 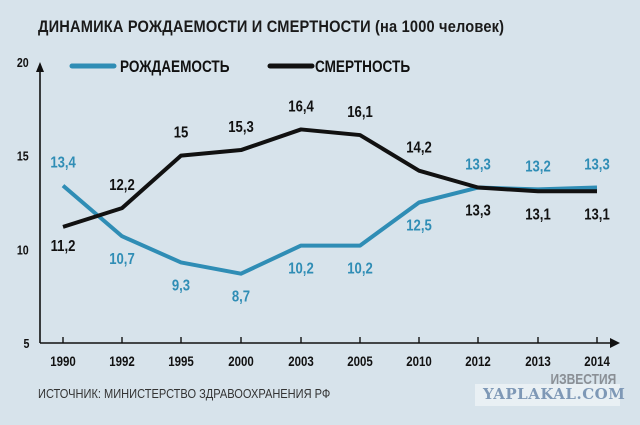 What do you see at coordinates (40, 67) in the screenshot?
I see `y-axis-arrow-icon` at bounding box center [40, 67].